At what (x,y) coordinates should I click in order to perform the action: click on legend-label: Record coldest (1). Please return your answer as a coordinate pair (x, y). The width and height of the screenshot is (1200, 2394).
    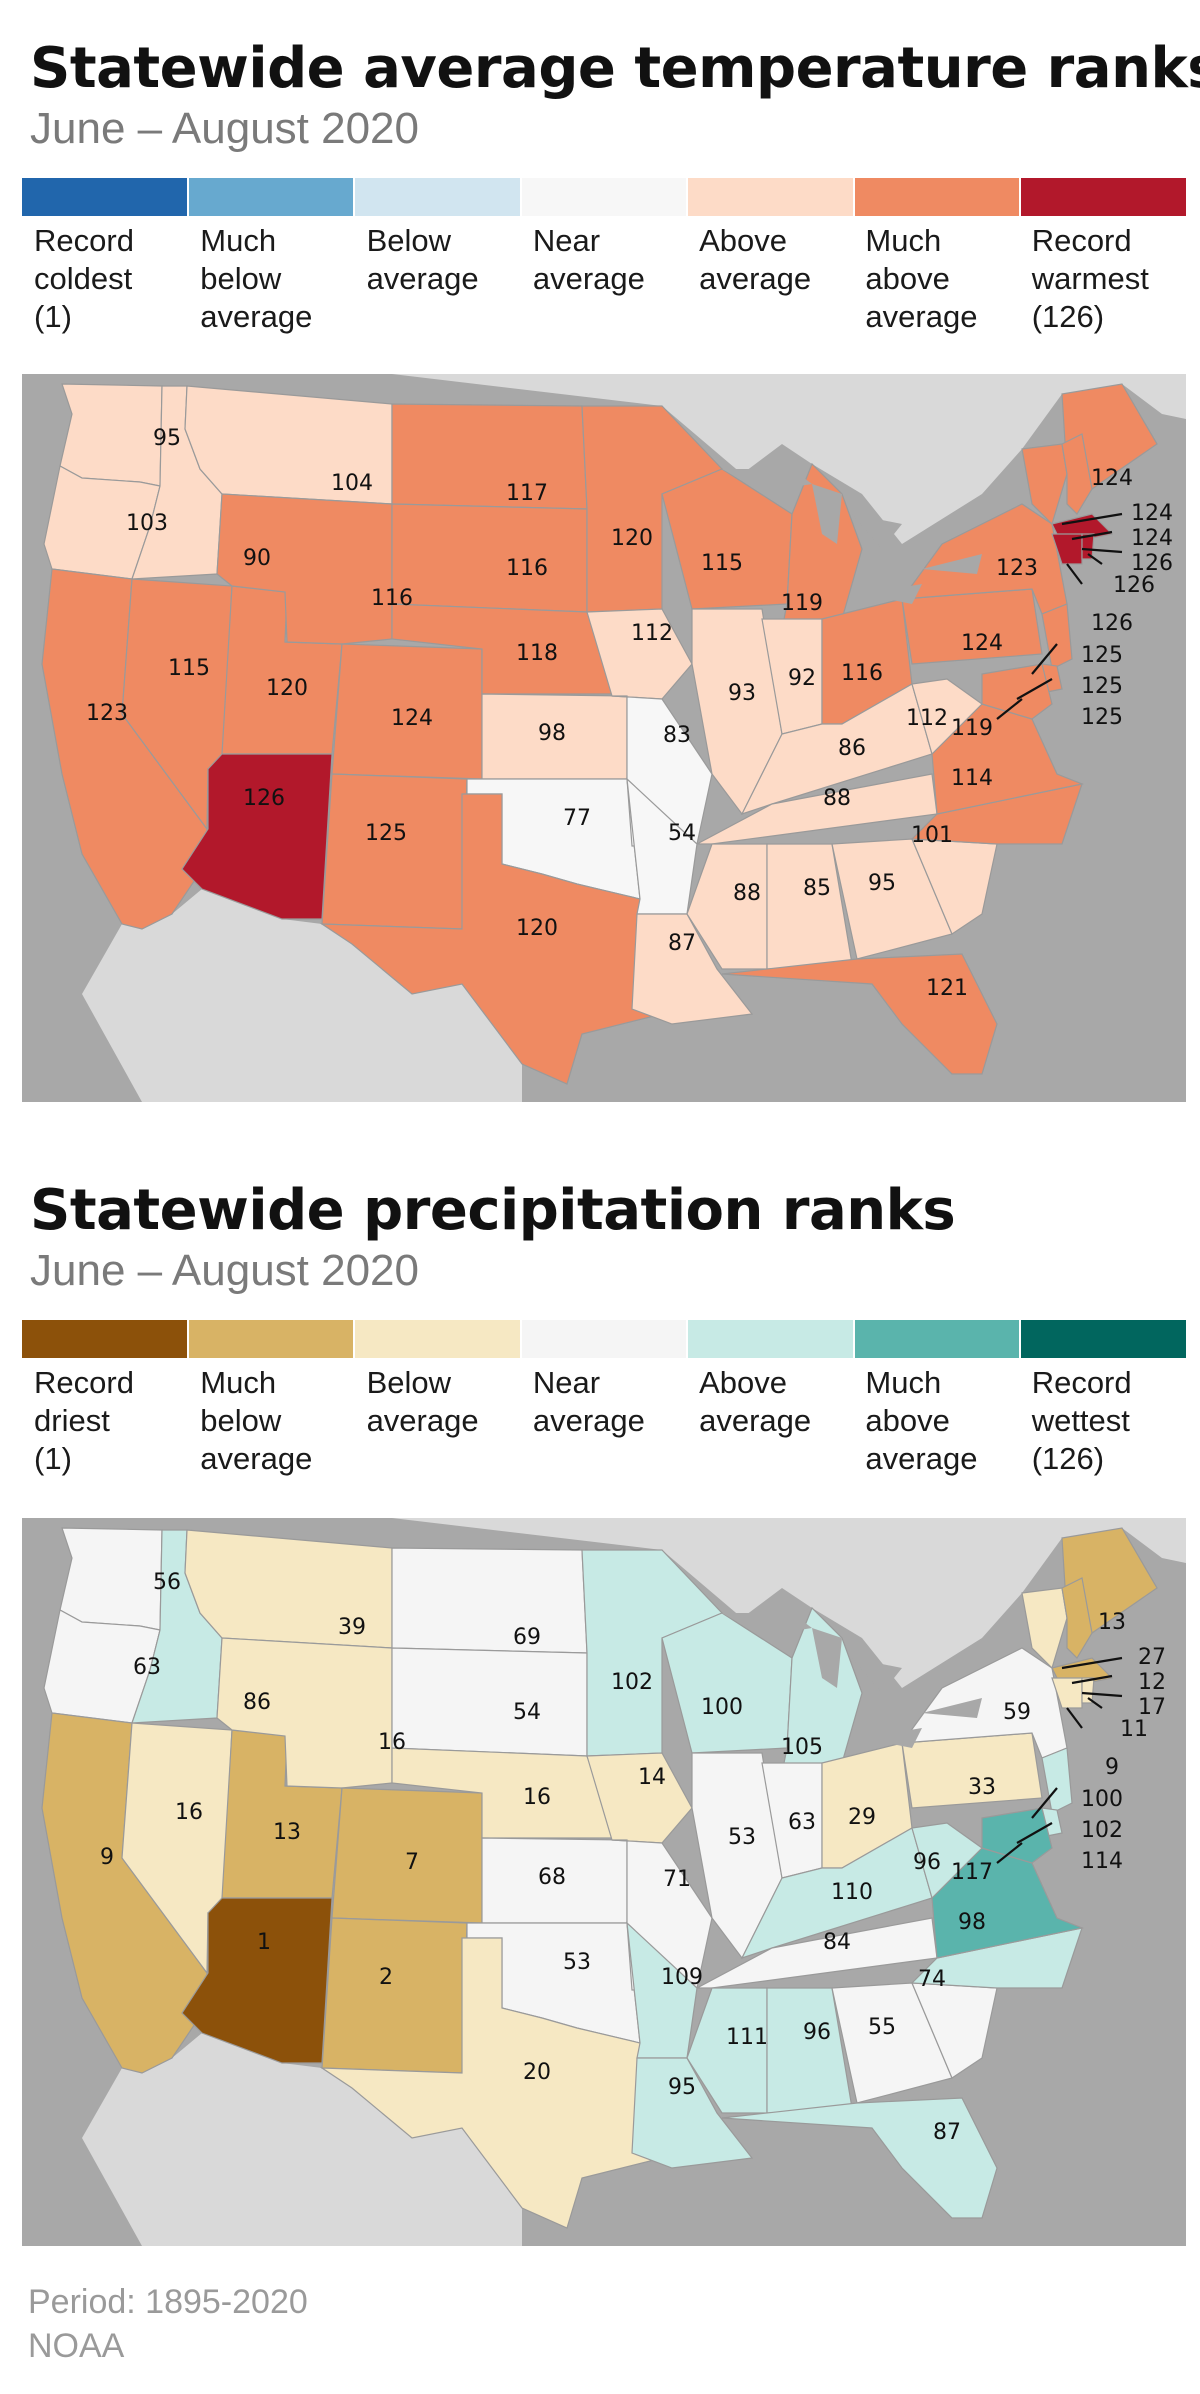
    Looking at the image, I should click on (84, 278).